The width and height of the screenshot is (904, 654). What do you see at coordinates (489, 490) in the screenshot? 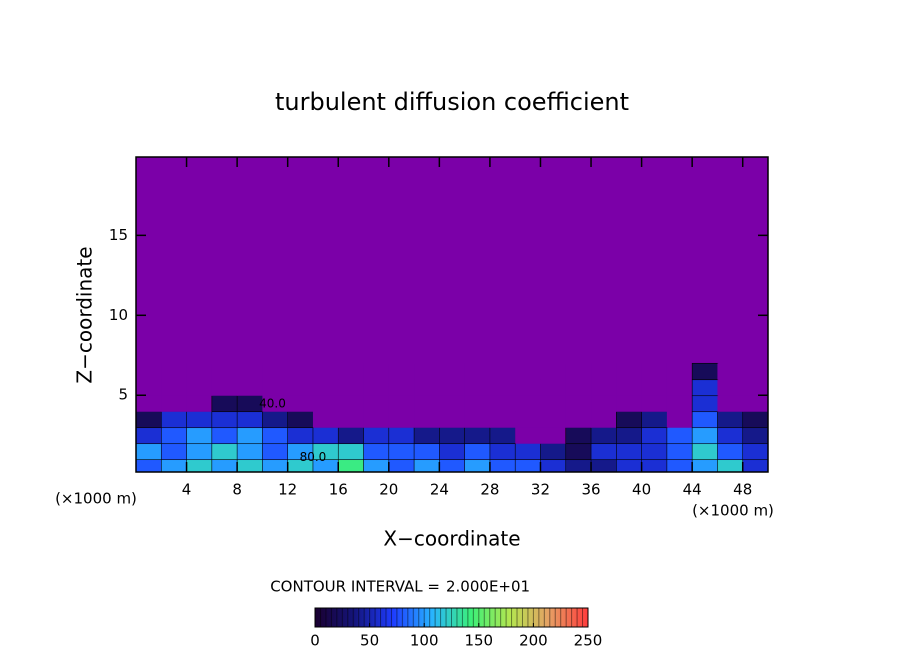
I see `x-tick-label: 28` at bounding box center [489, 490].